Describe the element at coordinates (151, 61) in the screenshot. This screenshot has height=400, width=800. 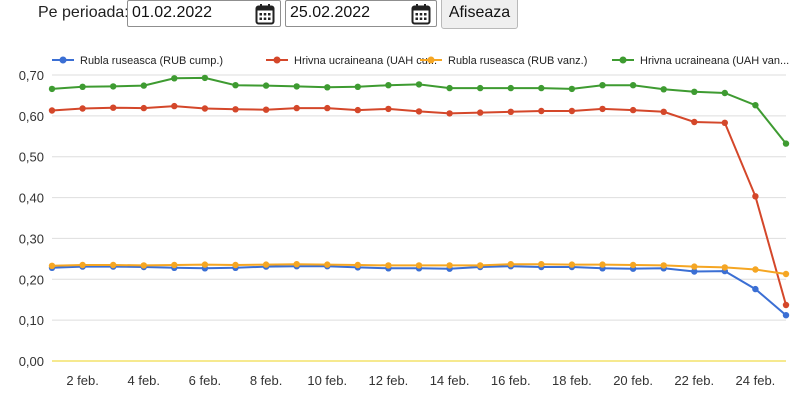
I see `legend-label: Rubla ruseasca (RUB cump.)` at that location.